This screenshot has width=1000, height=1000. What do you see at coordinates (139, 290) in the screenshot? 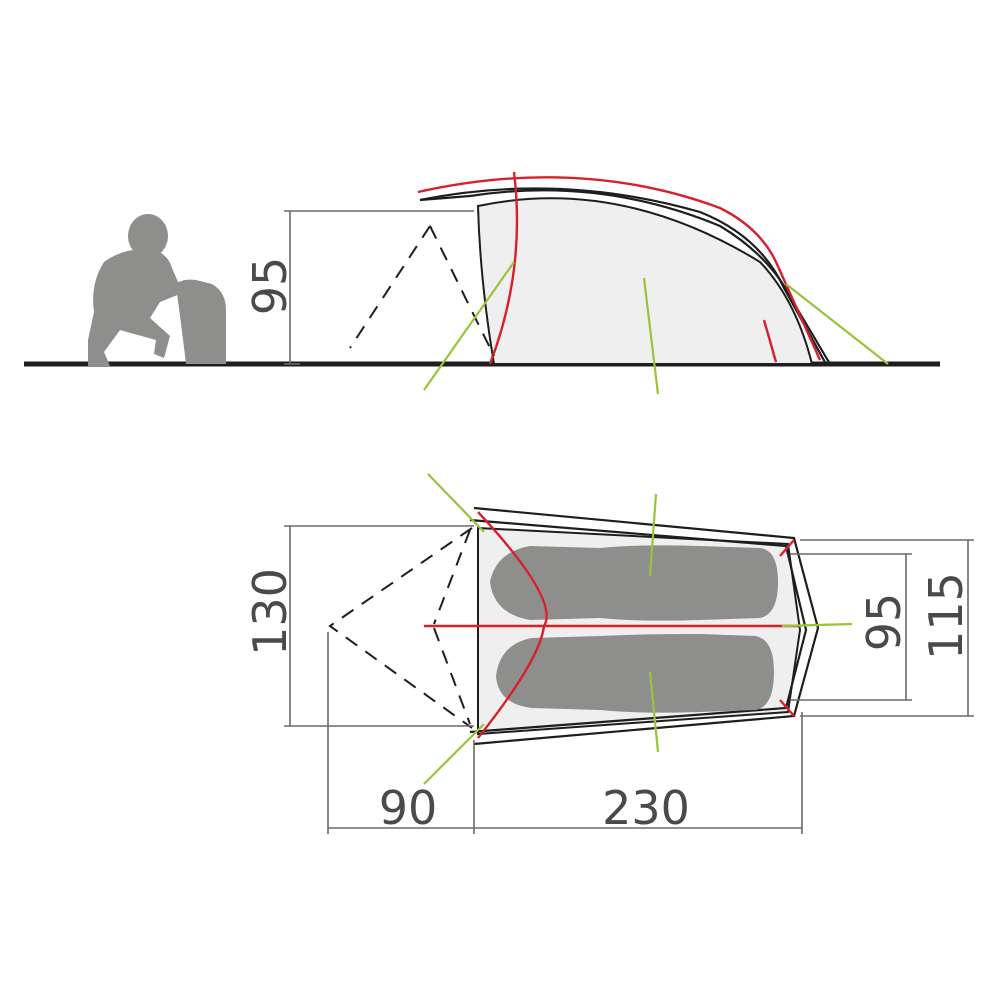
I see `crouching-person-icon` at bounding box center [139, 290].